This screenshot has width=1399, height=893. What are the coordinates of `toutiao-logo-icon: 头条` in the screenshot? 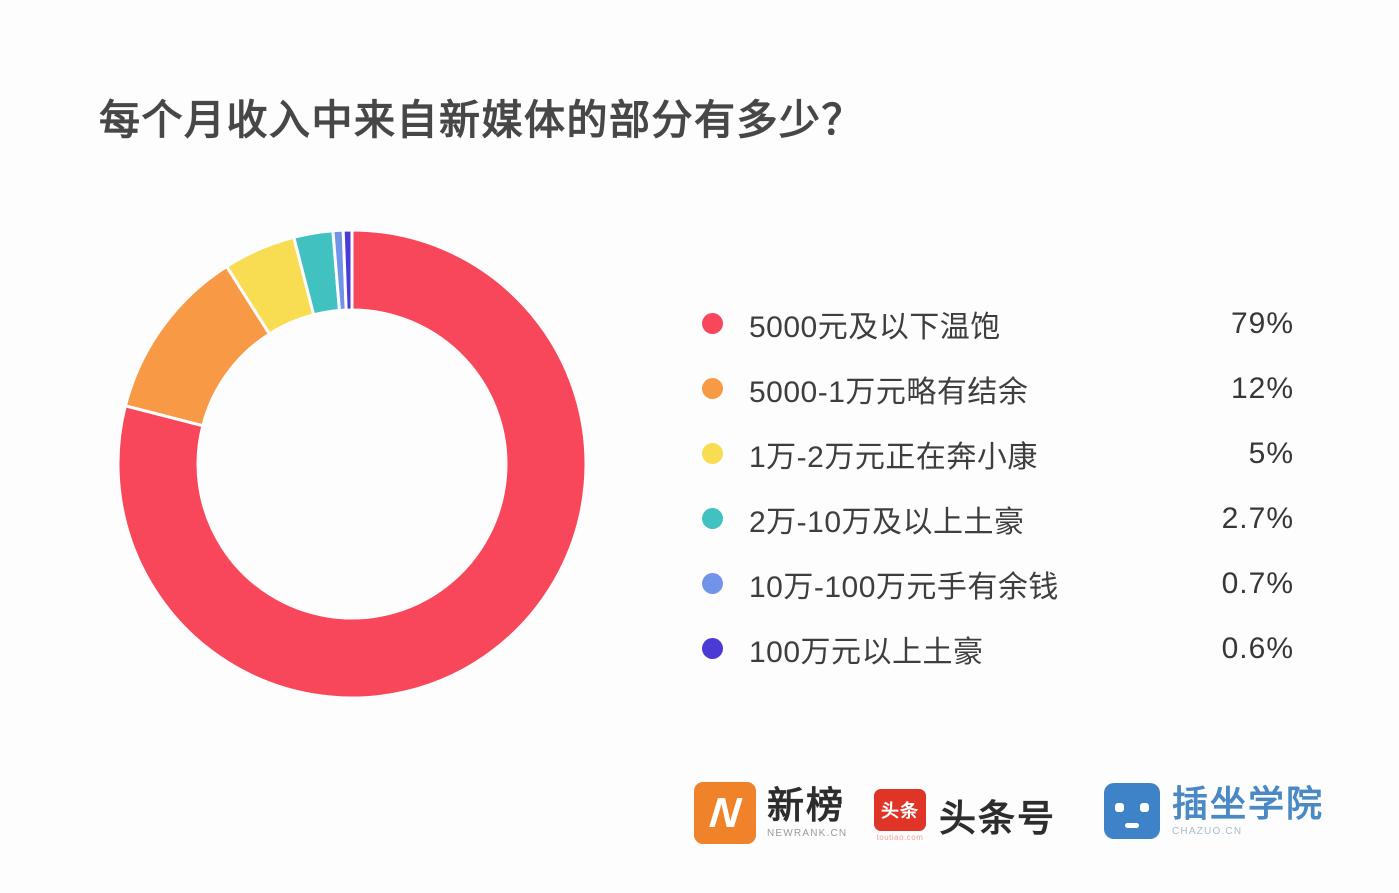 It's located at (900, 809).